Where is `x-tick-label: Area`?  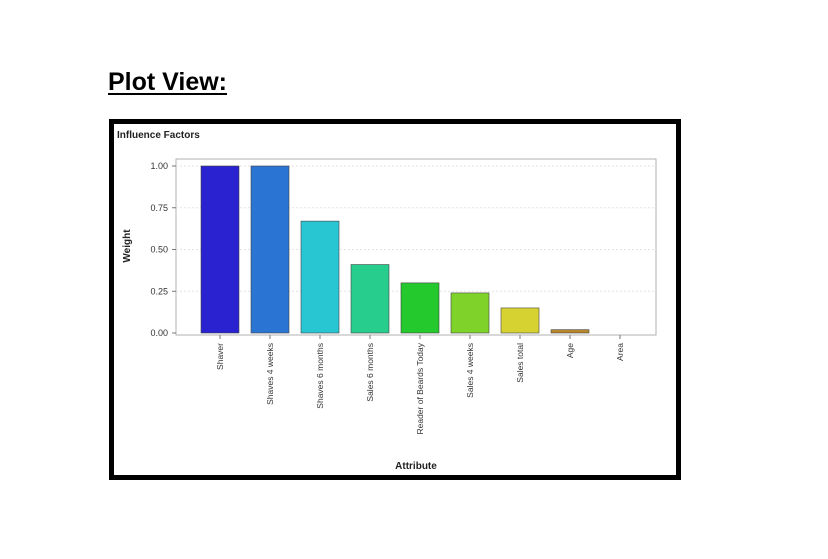 x-tick-label: Area is located at coordinates (620, 352).